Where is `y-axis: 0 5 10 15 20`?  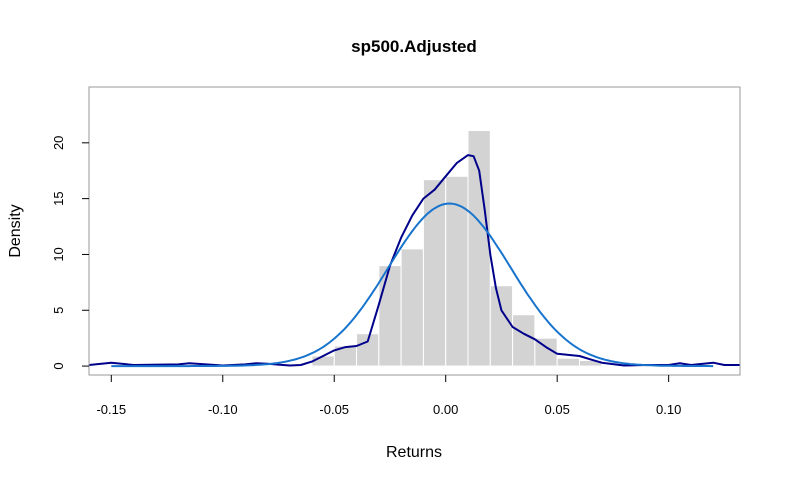
y-axis: 0 5 10 15 20 is located at coordinates (70, 253).